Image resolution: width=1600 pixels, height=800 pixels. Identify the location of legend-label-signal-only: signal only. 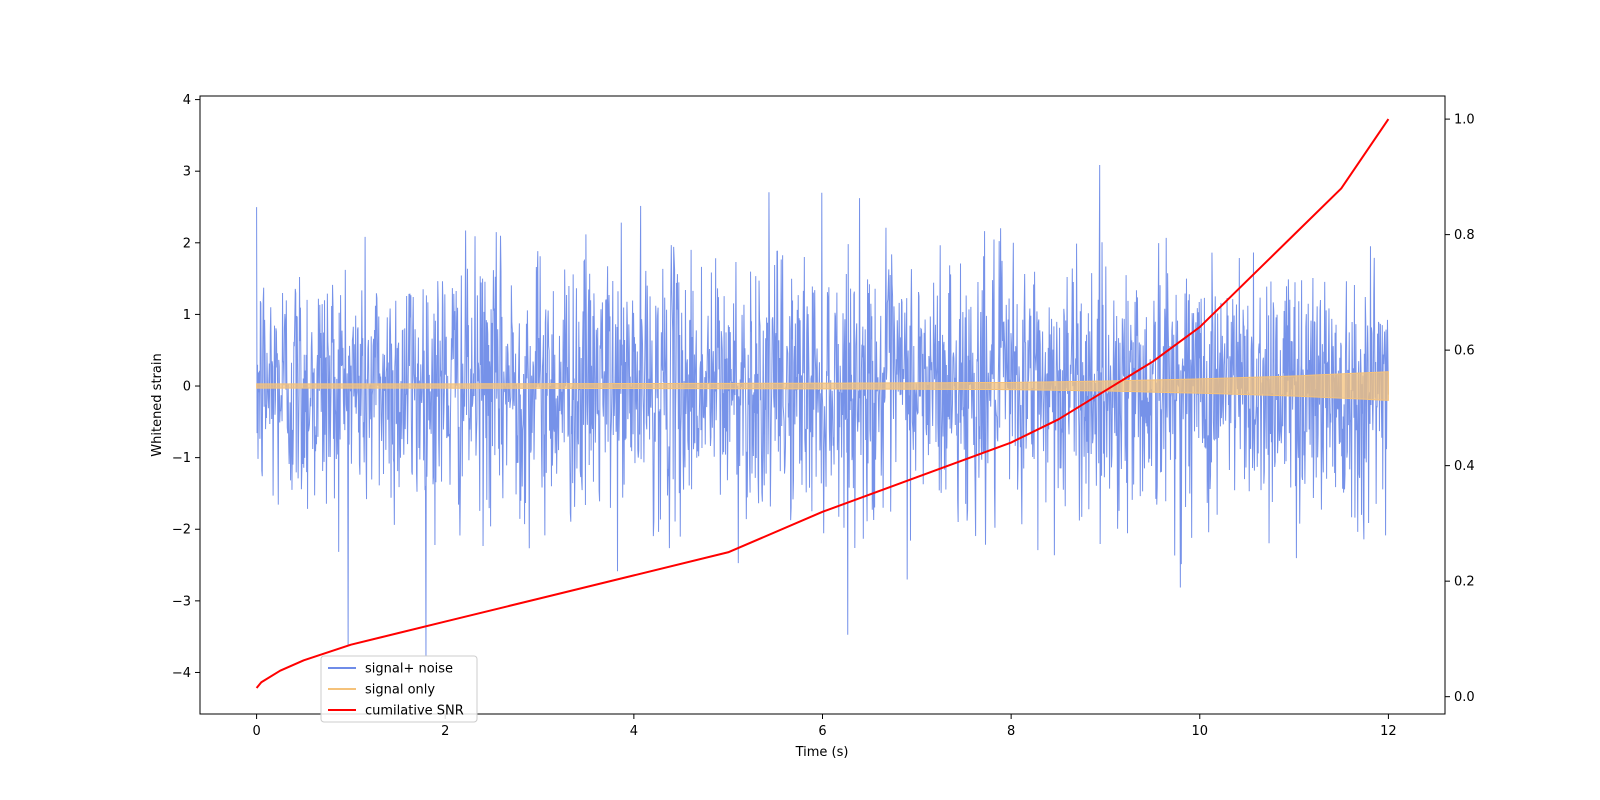
(400, 690).